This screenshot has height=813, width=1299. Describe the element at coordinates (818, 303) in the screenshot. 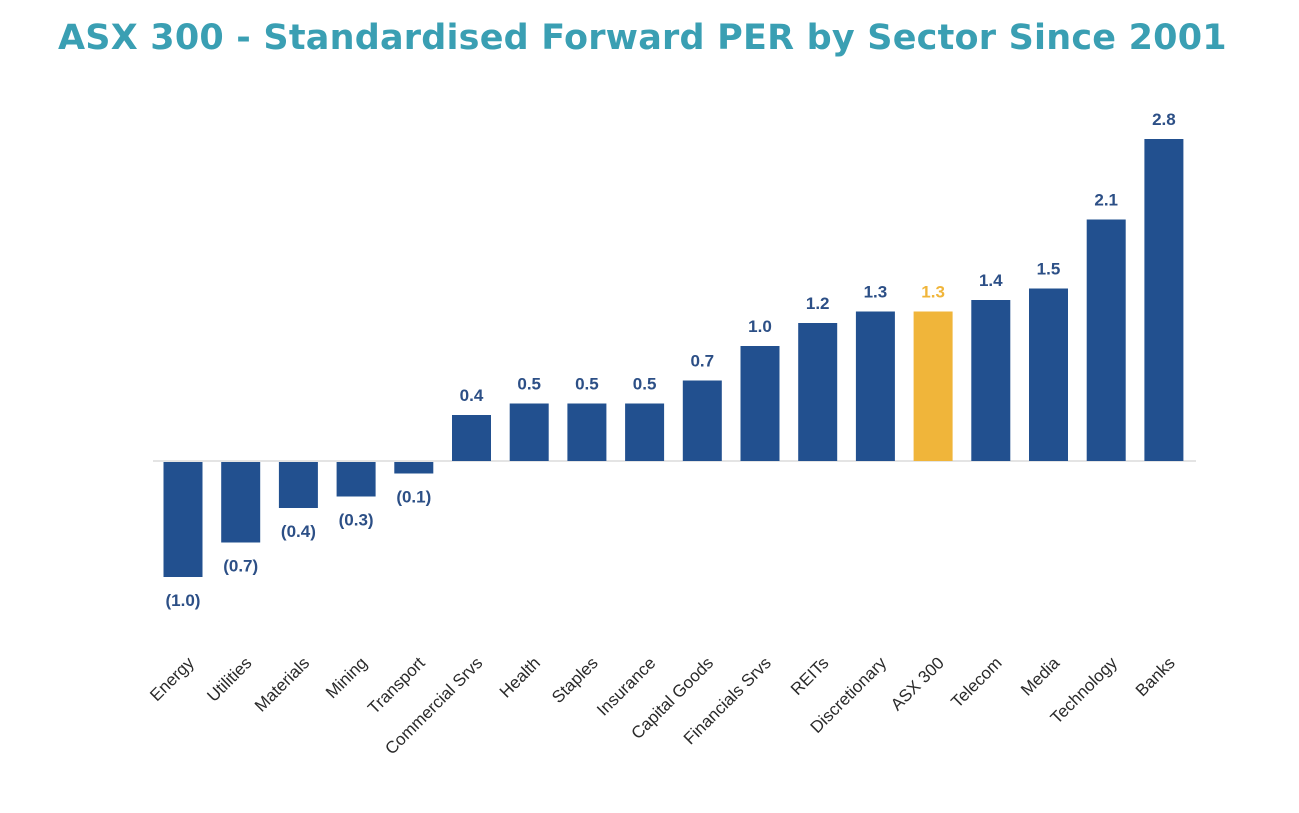

I see `value-label-reits: 1.2` at that location.